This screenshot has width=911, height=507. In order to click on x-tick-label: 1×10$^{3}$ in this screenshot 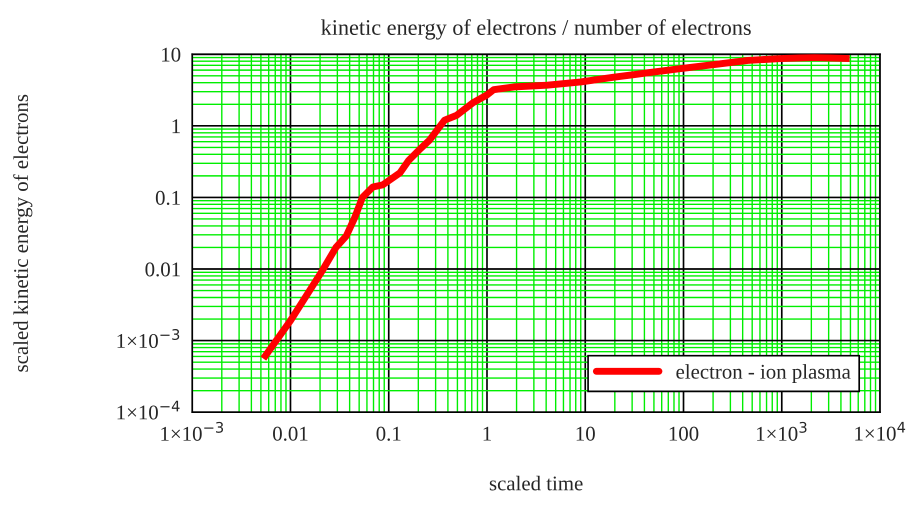, I will do `click(782, 431)`.